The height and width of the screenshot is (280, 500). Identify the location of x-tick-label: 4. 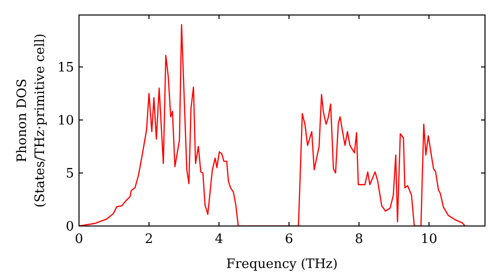
(219, 239).